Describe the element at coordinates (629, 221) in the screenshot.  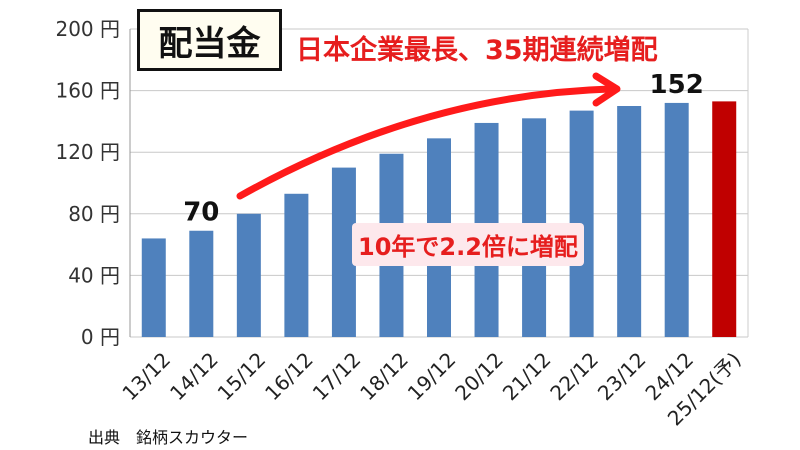
I see `bar-23/12` at that location.